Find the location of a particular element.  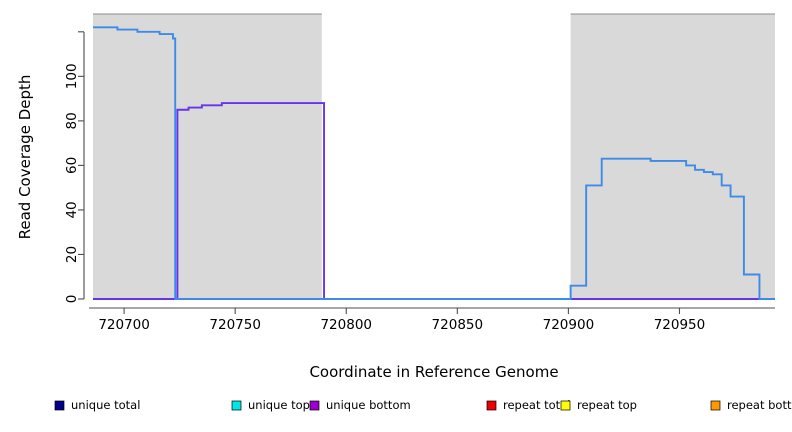

y-tick-label-2: 40 is located at coordinates (72, 209).